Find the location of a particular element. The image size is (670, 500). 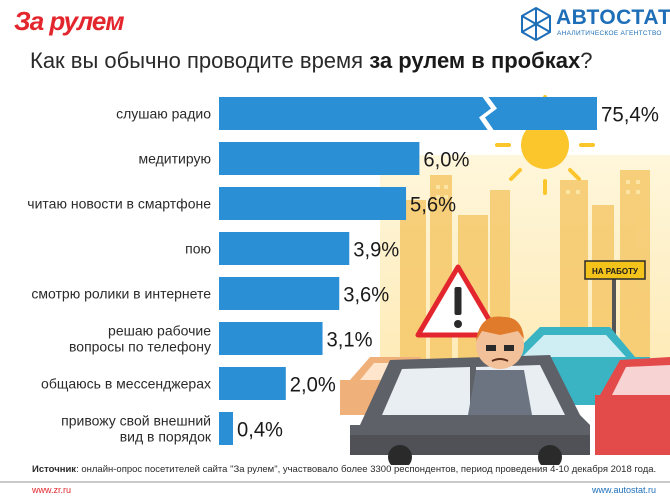

car-grey-with-driver is located at coordinates (470, 390).